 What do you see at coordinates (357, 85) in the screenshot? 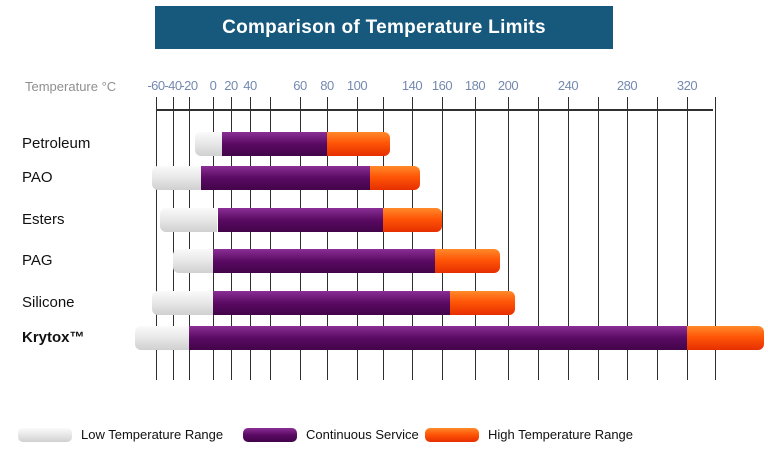
I see `axis-tick-label: 100` at bounding box center [357, 85].